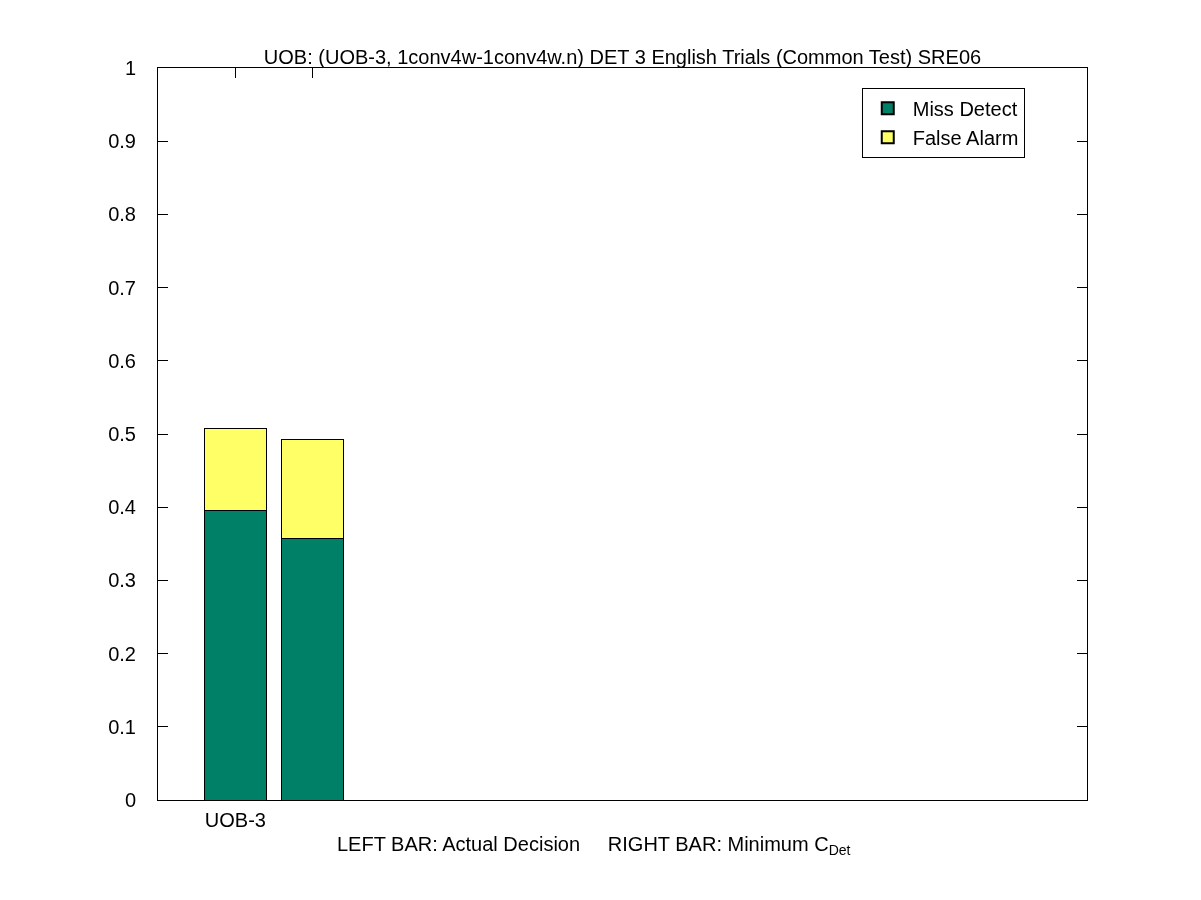 The image size is (1201, 900). What do you see at coordinates (122, 726) in the screenshot?
I see `y-tick-label: 0.1` at bounding box center [122, 726].